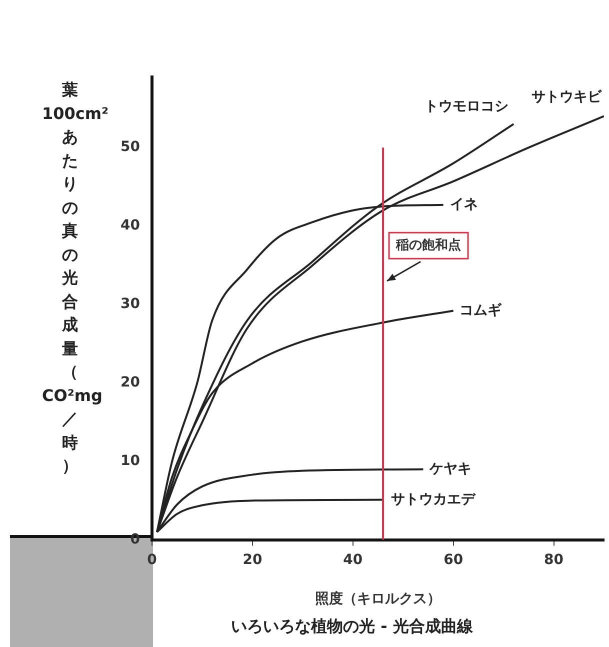 The width and height of the screenshot is (609, 647). What do you see at coordinates (554, 560) in the screenshot?
I see `x-tick-label: 80` at bounding box center [554, 560].